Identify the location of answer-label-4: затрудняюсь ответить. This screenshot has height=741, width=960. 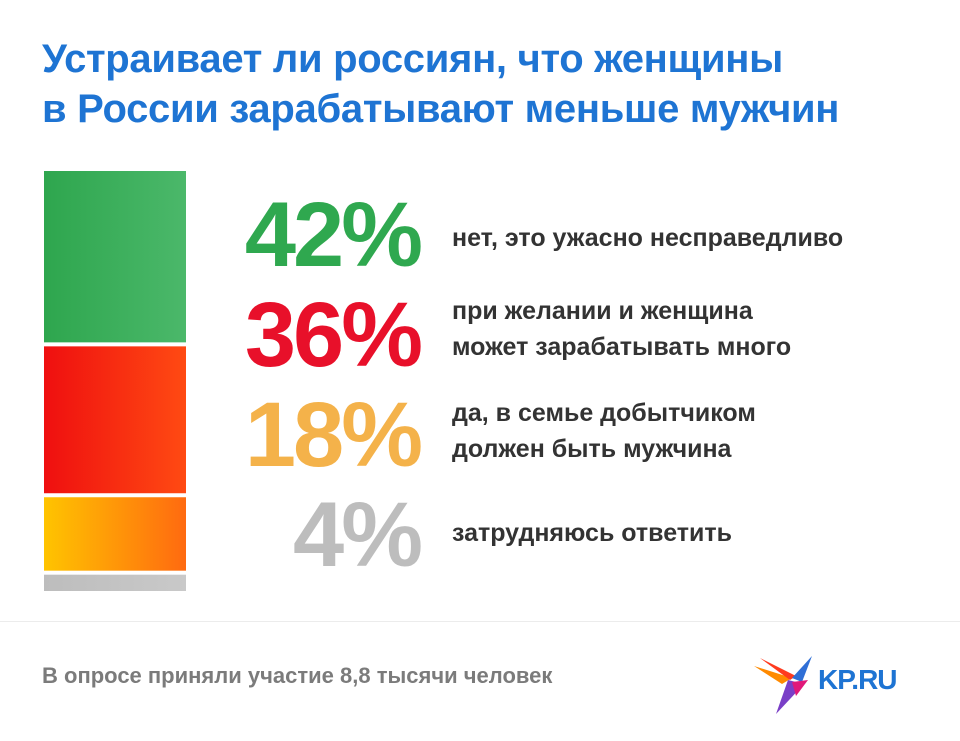
(692, 533).